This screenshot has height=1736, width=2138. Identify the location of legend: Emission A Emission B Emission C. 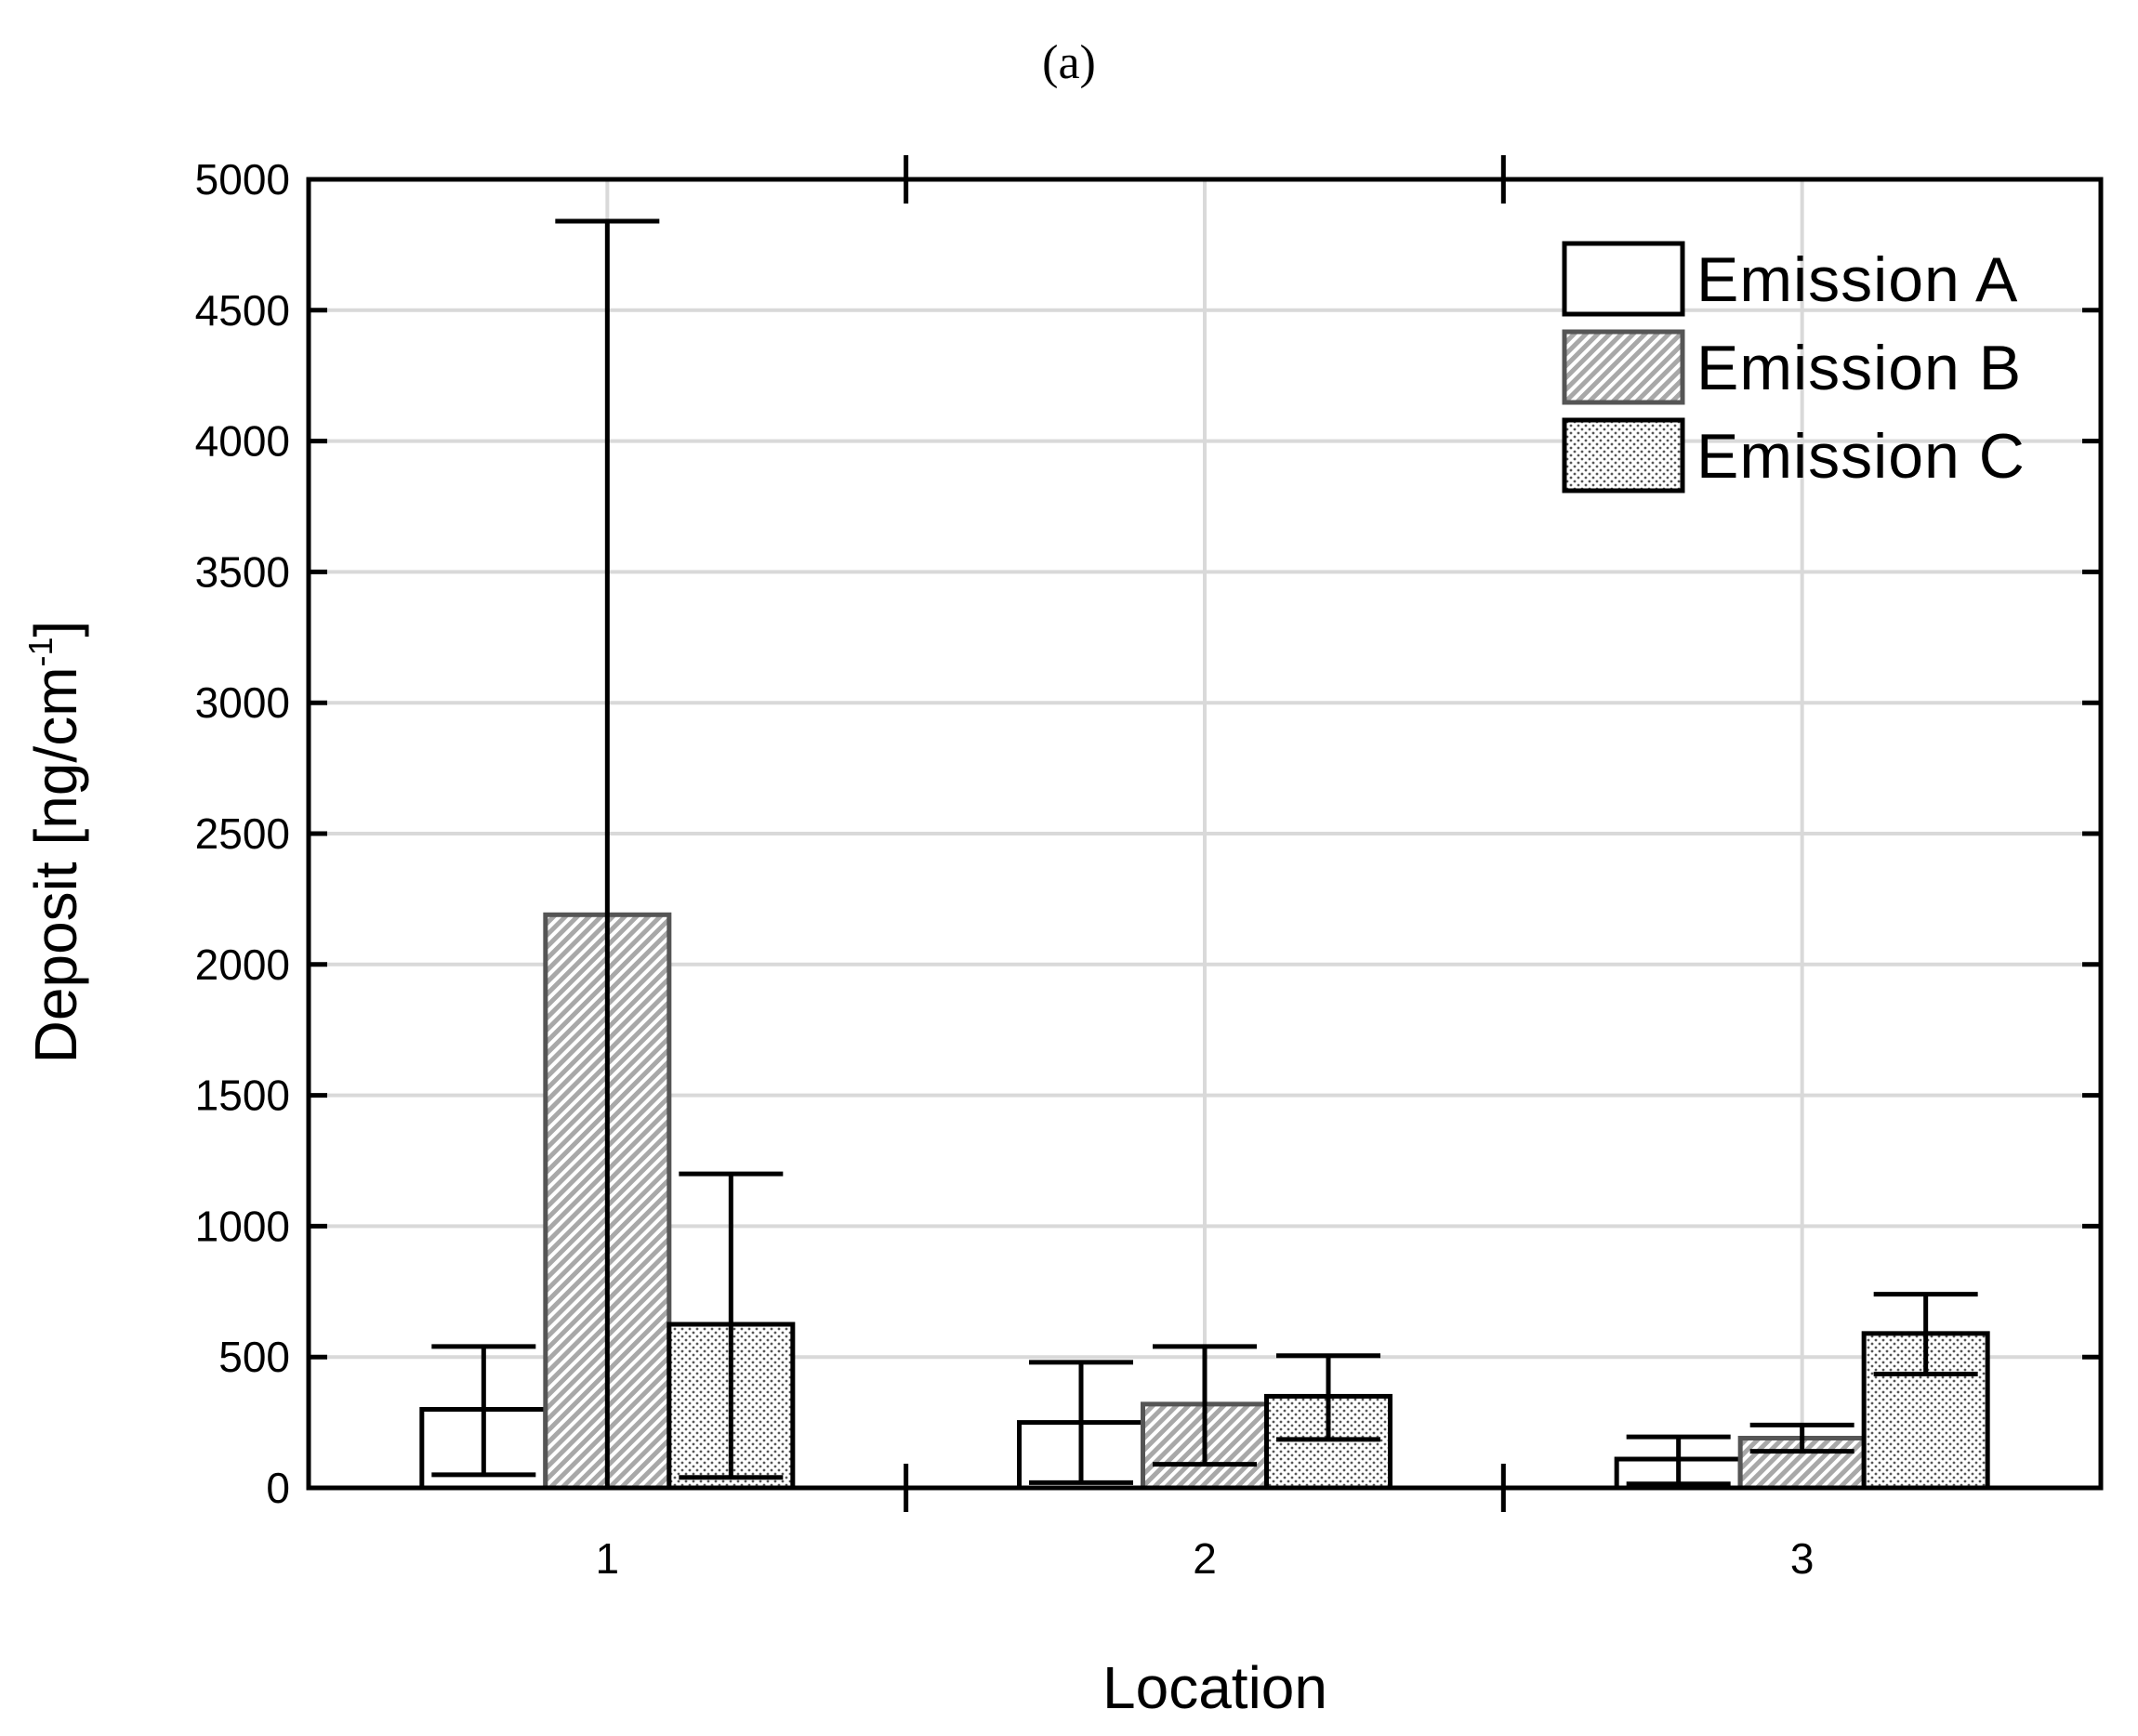
(1794, 367).